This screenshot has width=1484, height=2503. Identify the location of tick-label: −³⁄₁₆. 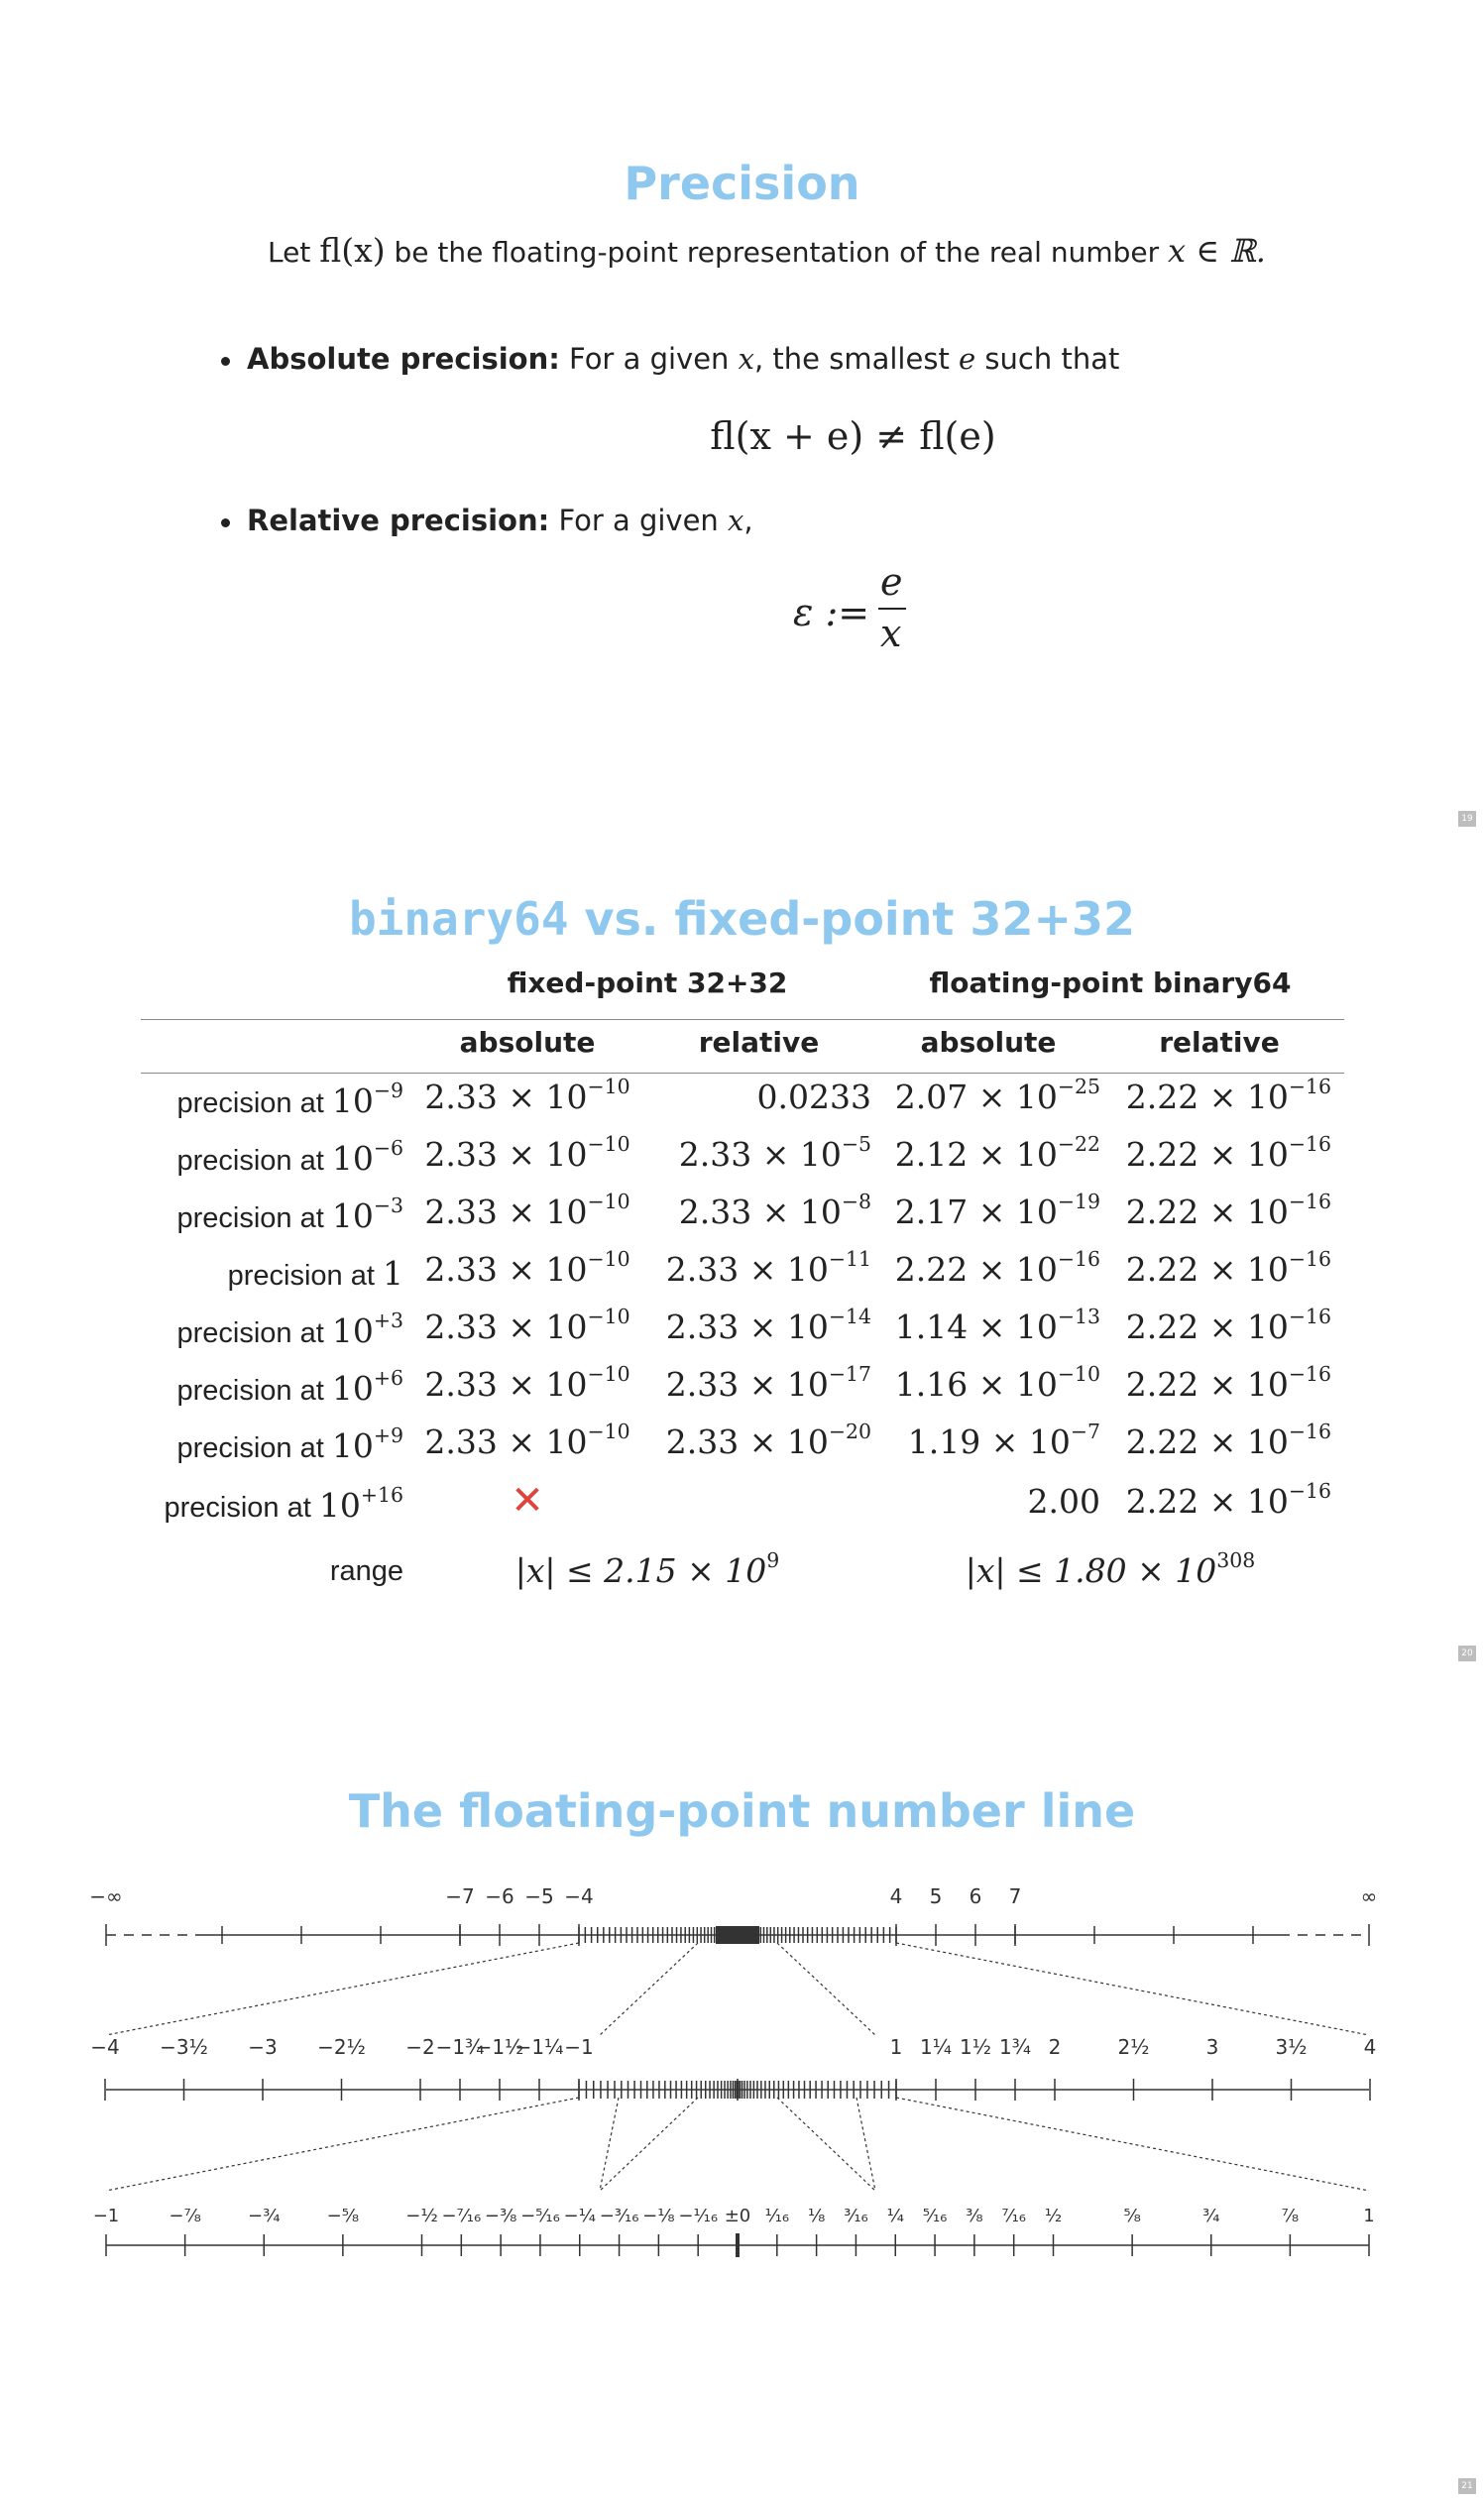
(619, 2216).